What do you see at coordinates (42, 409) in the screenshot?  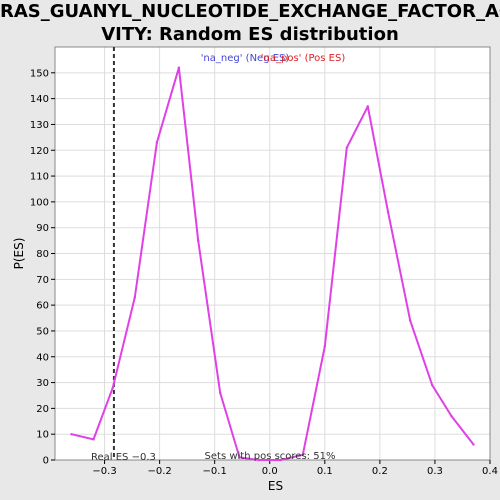 I see `y-tick-label: 20` at bounding box center [42, 409].